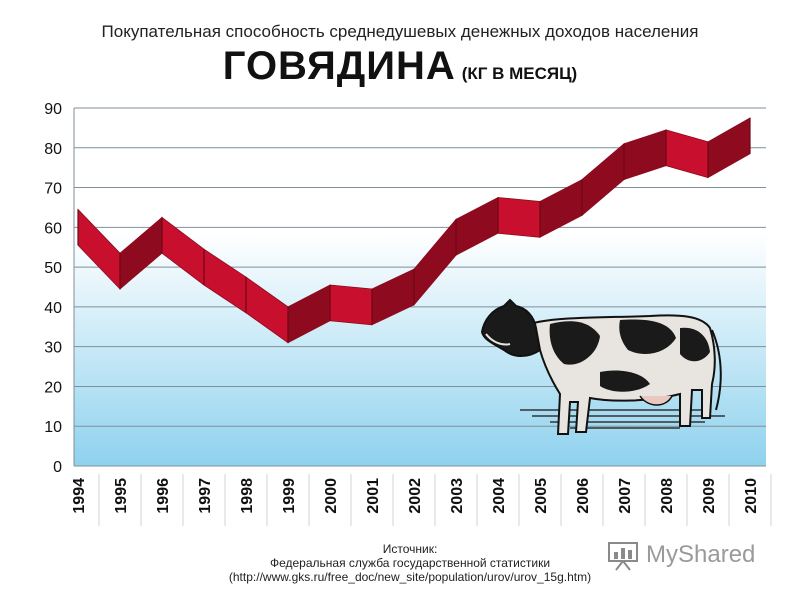 The image size is (800, 600). I want to click on x-tick-label: 1998, so click(247, 496).